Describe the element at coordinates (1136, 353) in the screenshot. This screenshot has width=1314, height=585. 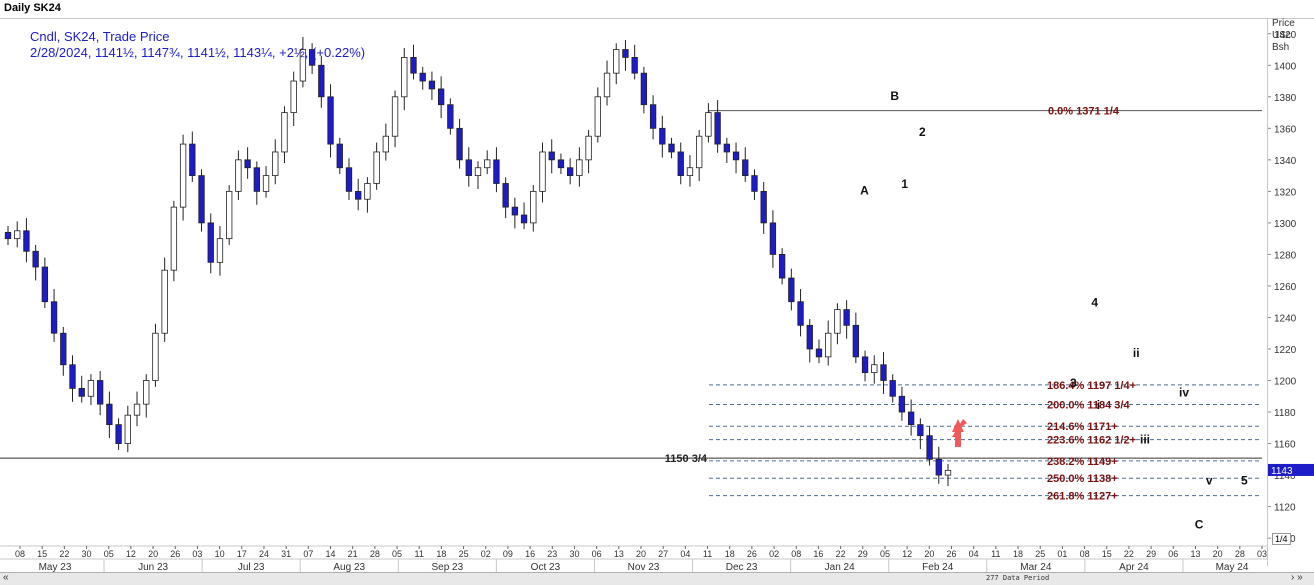
I see `wave-label: ii` at that location.